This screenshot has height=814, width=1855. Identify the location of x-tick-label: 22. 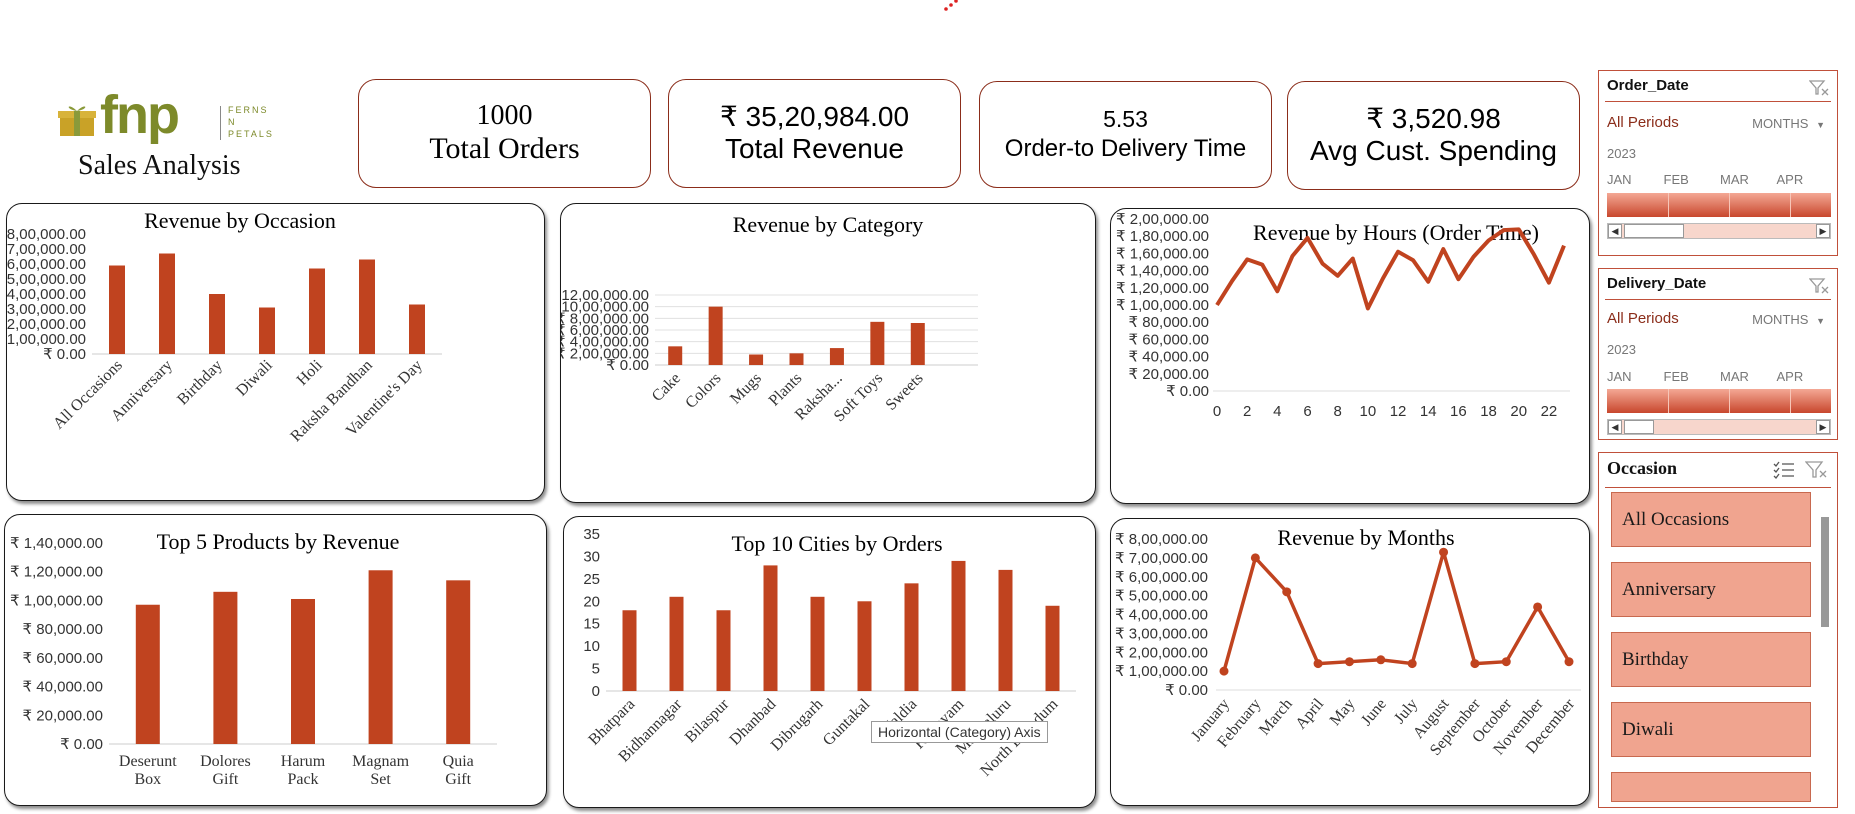
(1549, 411).